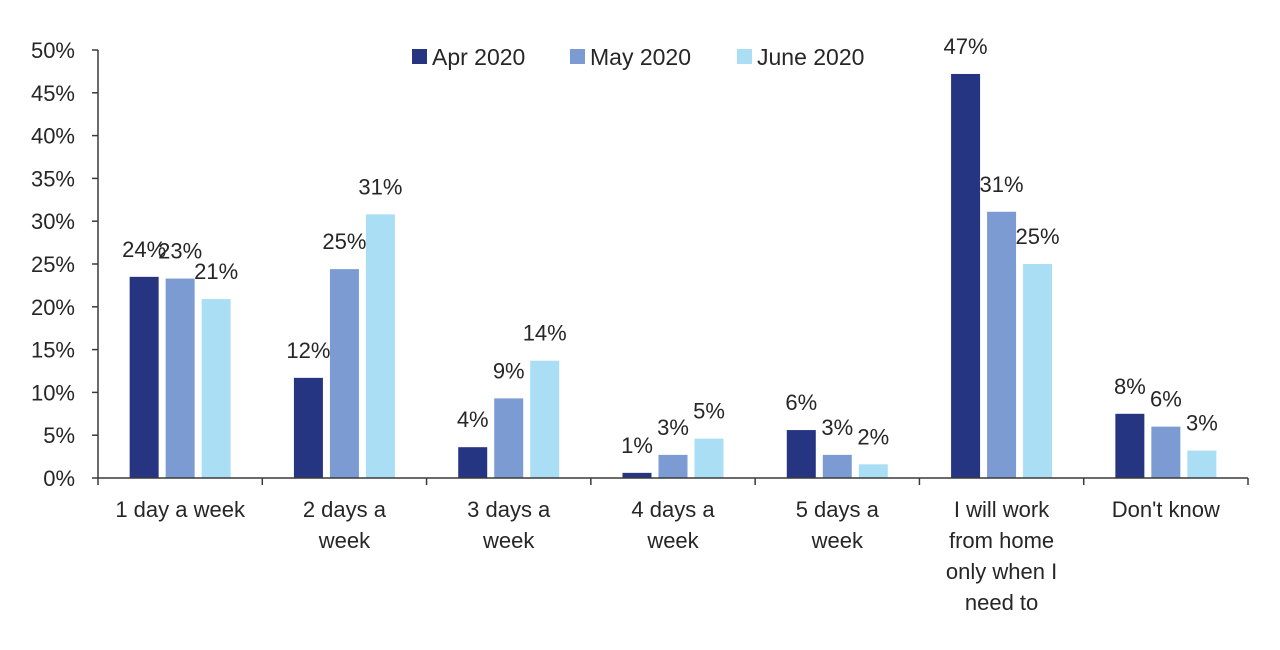 This screenshot has width=1280, height=650. What do you see at coordinates (673, 481) in the screenshot?
I see `x-axis-ticks` at bounding box center [673, 481].